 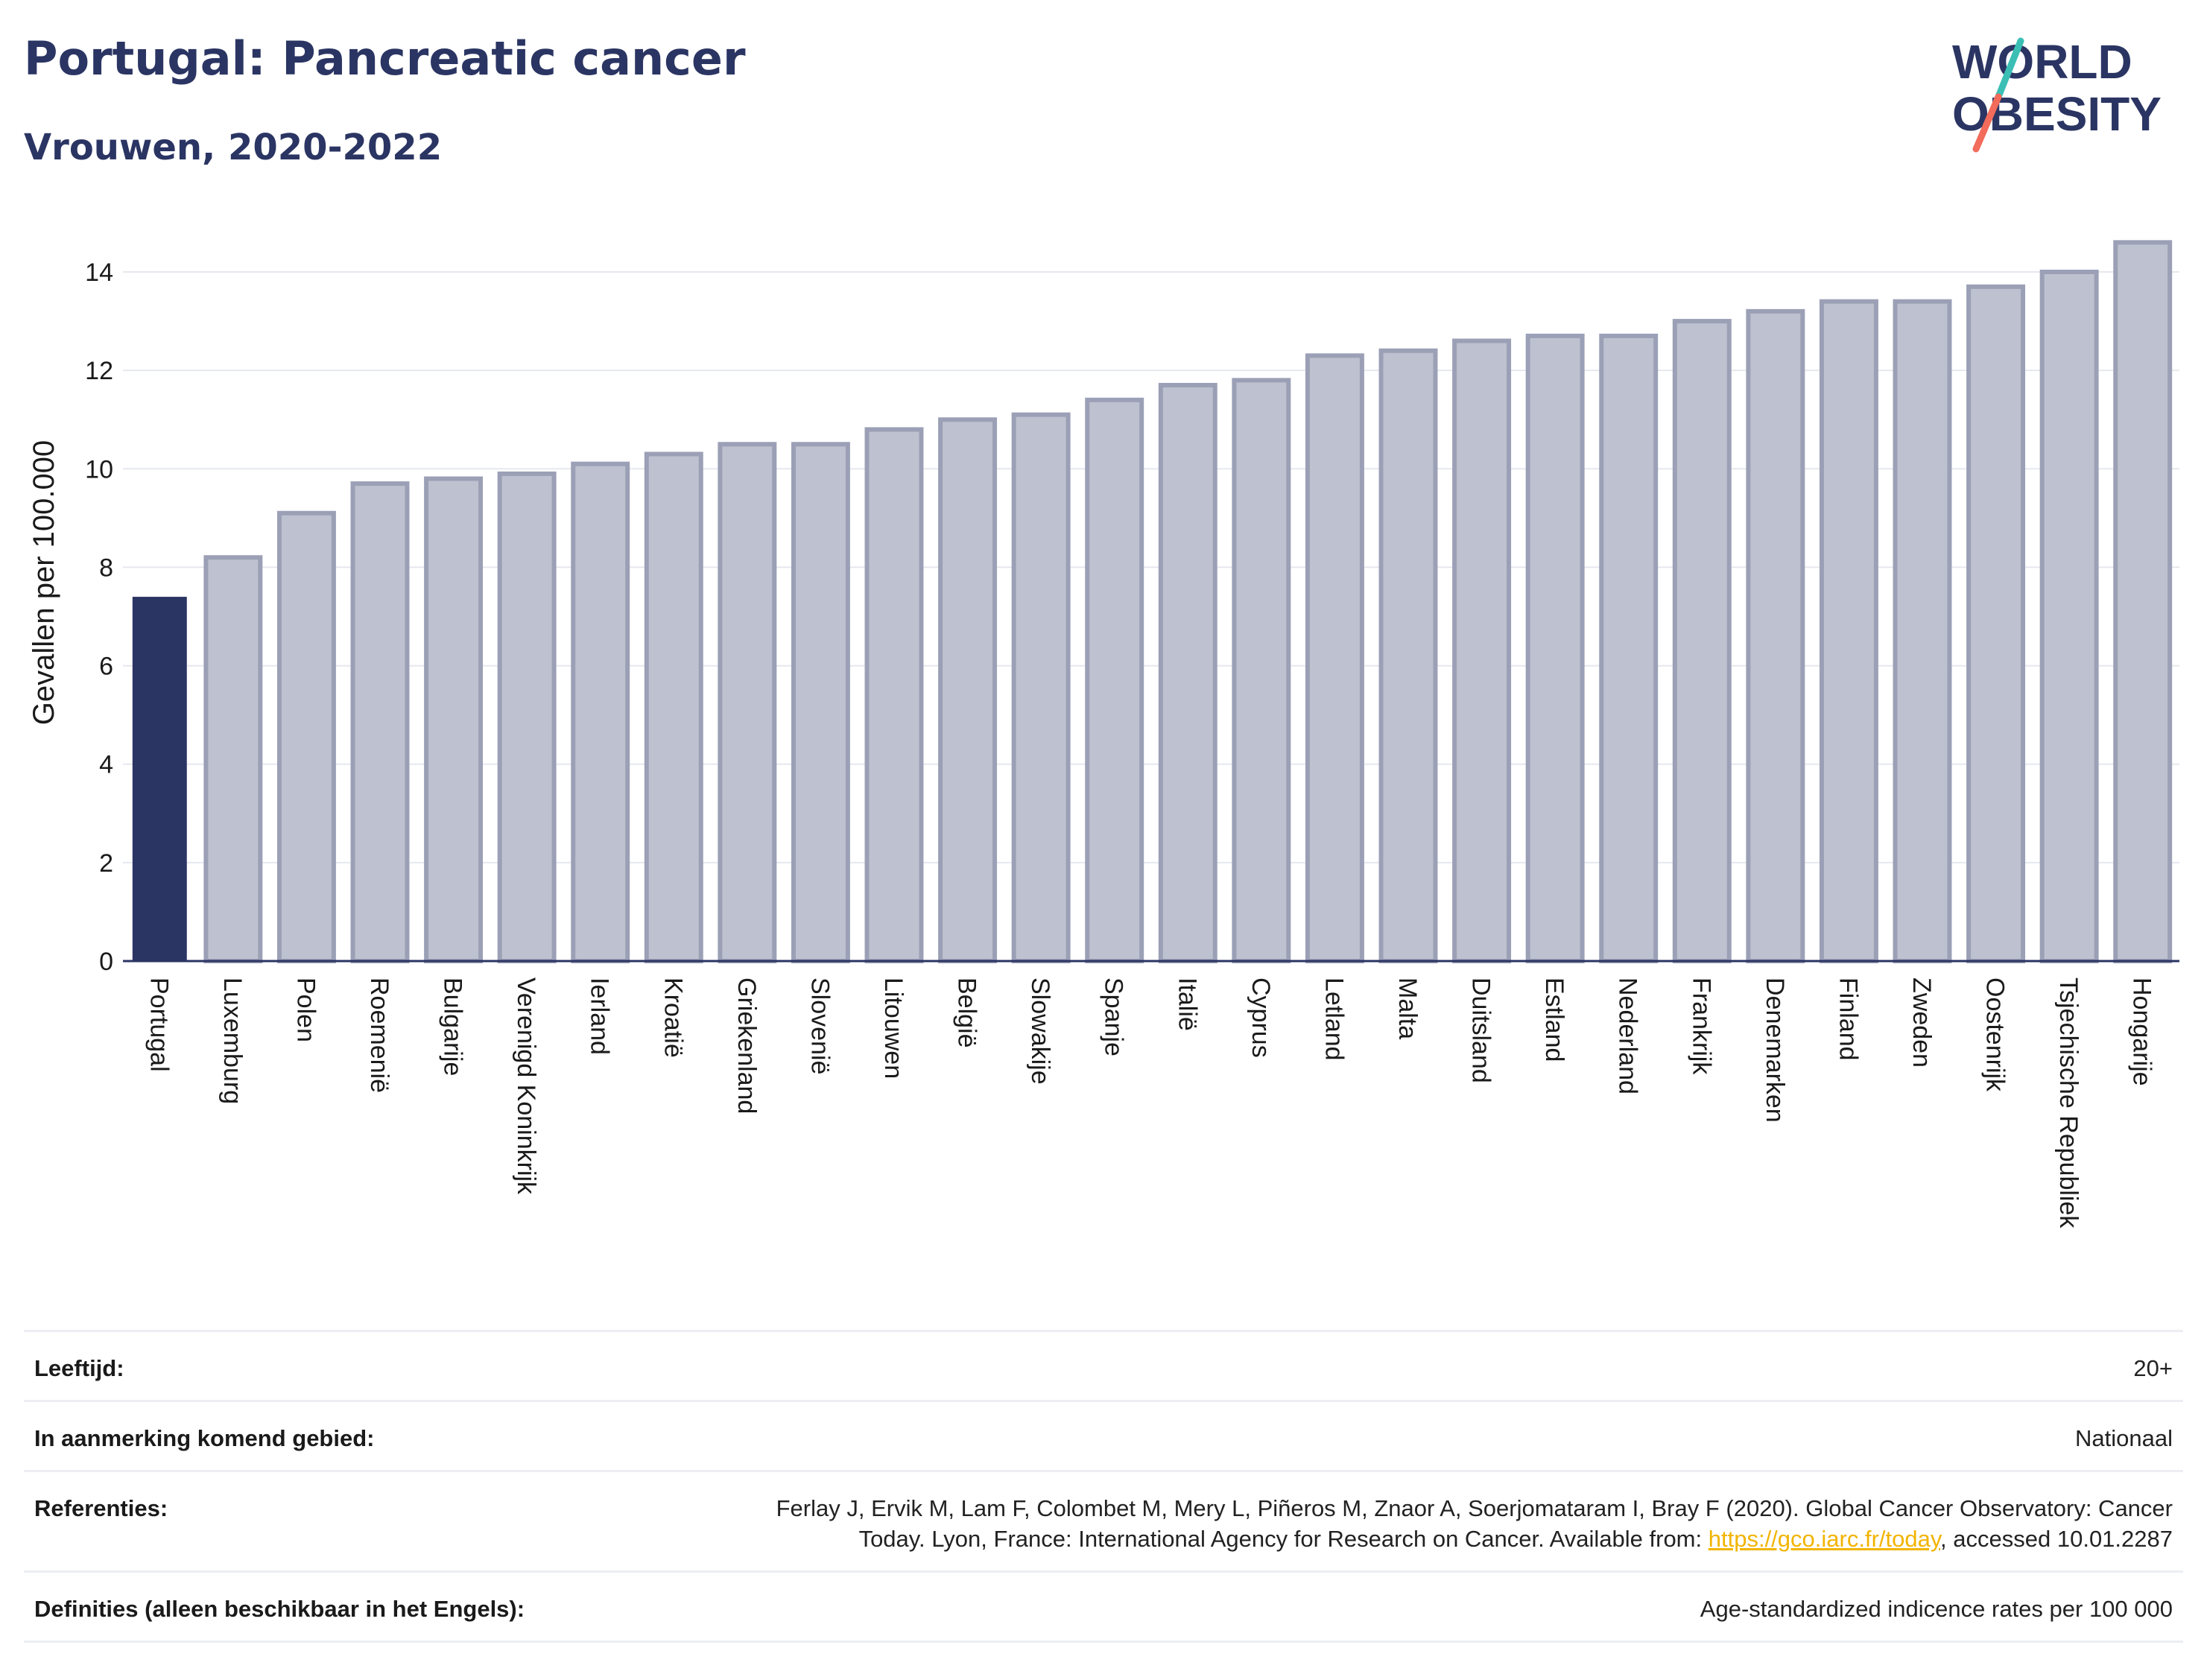 I want to click on chart-title: Portugal: Pancreatic cancer, so click(x=385, y=58).